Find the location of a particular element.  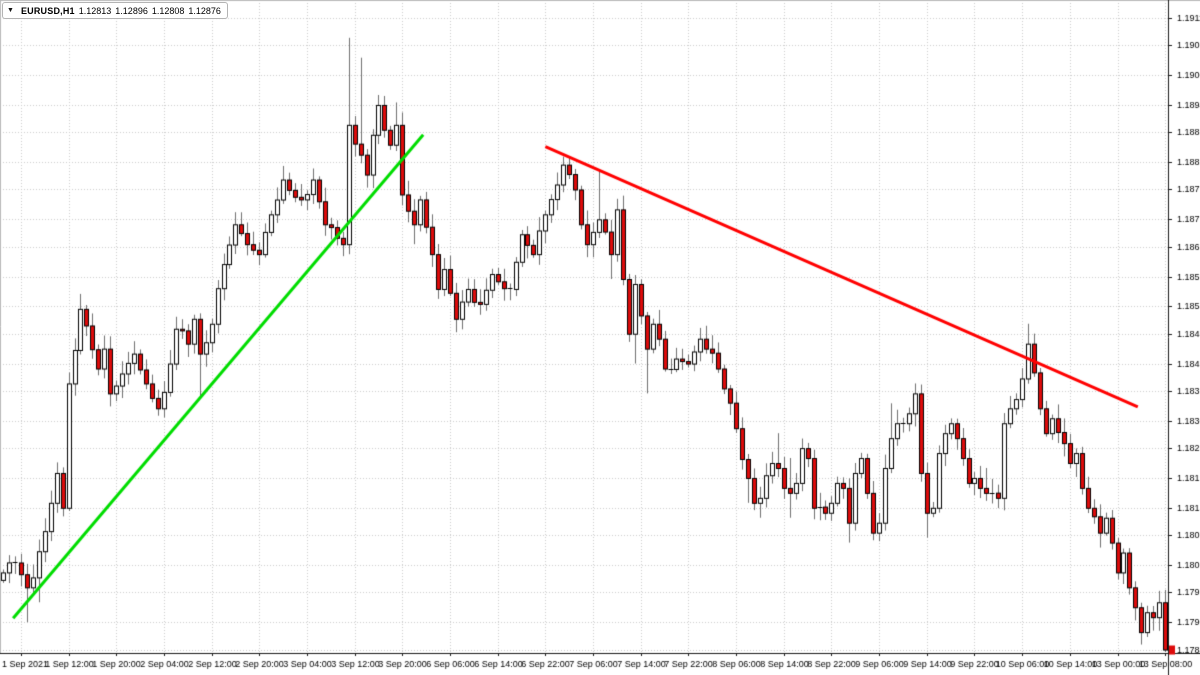

quote-low-value: 1.12808 is located at coordinates (168, 10).